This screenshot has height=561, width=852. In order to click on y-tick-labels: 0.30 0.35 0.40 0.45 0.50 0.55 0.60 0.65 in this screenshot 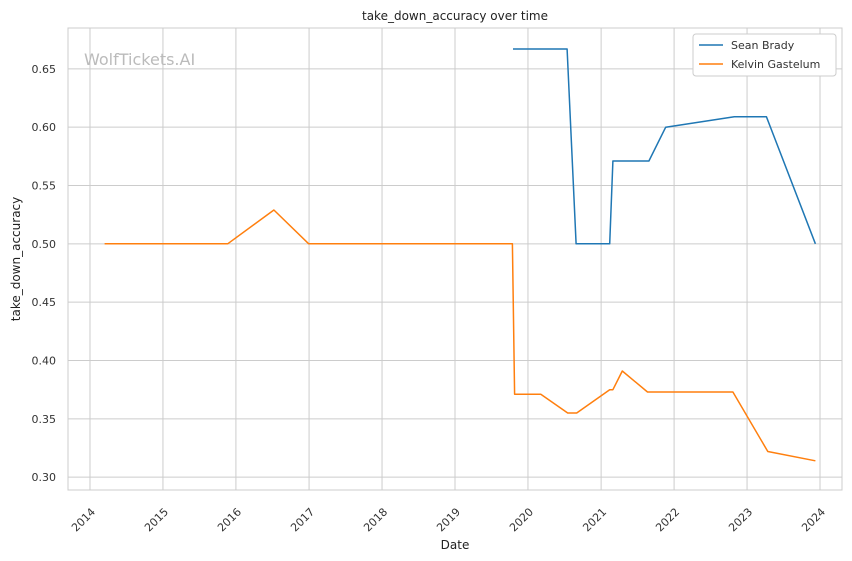, I will do `click(44, 273)`.